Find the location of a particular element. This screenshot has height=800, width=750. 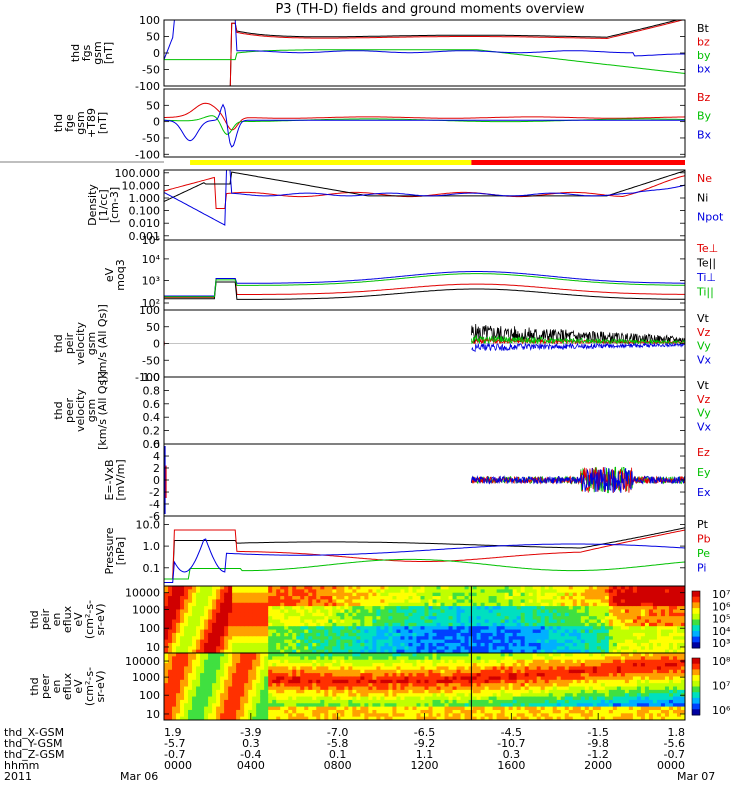

peir_vel-ytick-label: 0 is located at coordinates (156, 344).